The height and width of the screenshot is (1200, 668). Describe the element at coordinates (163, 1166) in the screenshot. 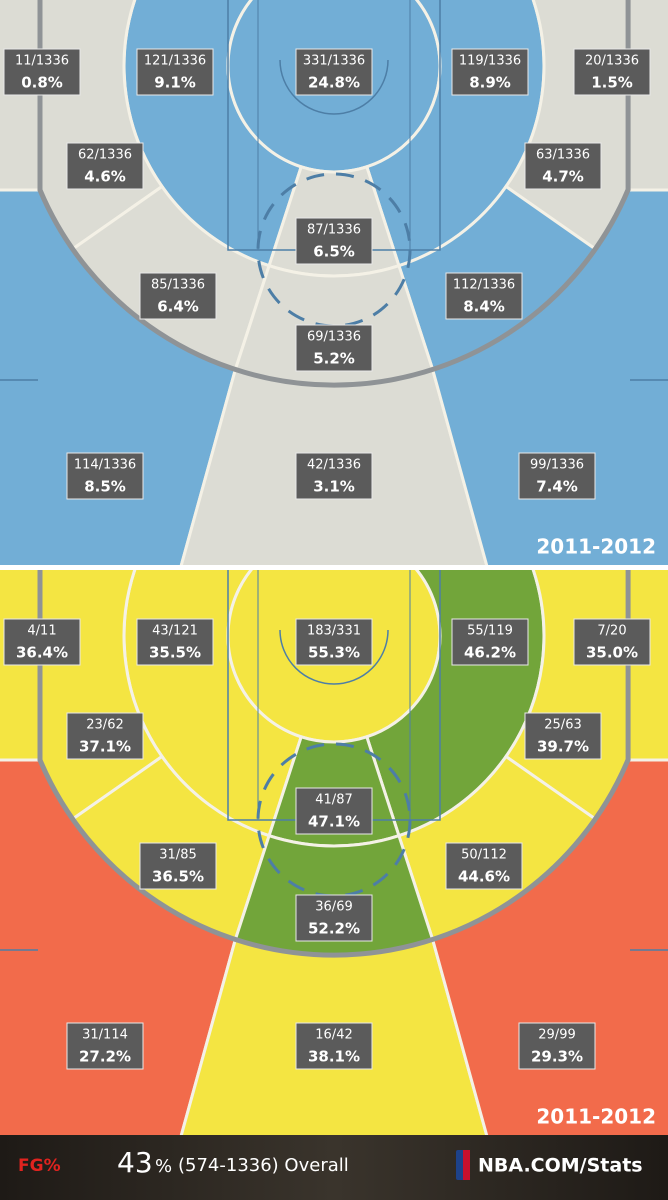

I see `footer-percent-sign: %` at that location.